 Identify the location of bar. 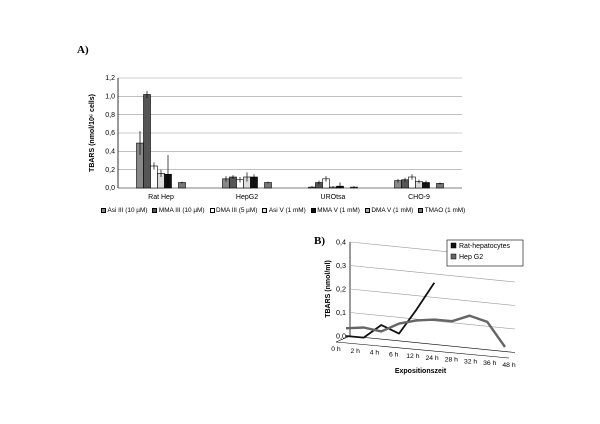
(147, 141).